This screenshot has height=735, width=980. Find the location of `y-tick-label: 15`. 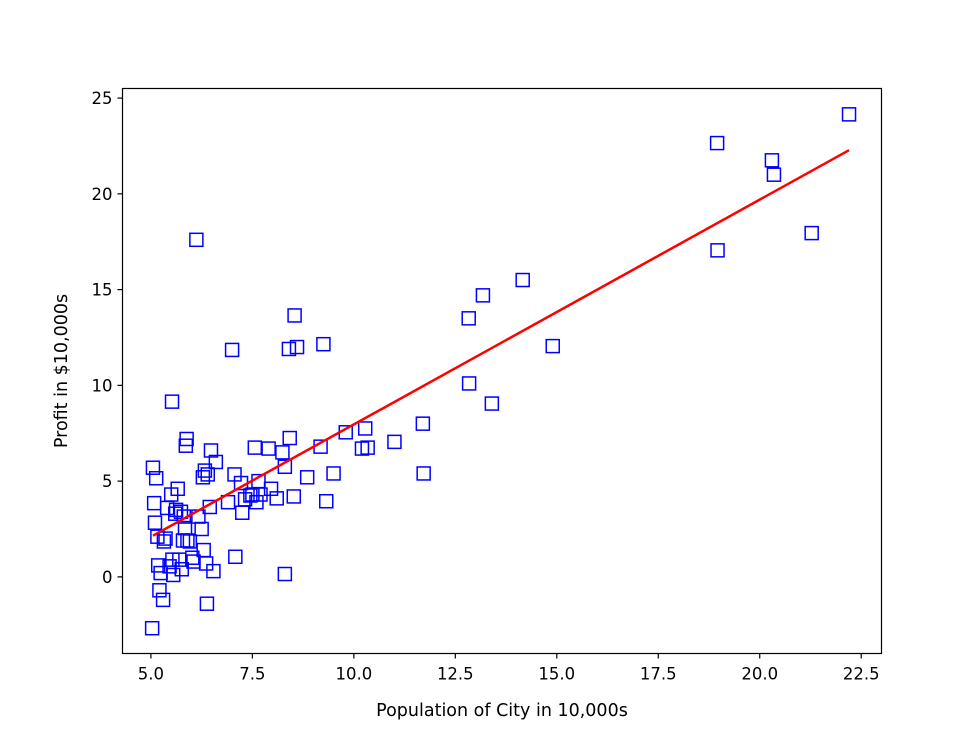

y-tick-label: 15 is located at coordinates (102, 290).